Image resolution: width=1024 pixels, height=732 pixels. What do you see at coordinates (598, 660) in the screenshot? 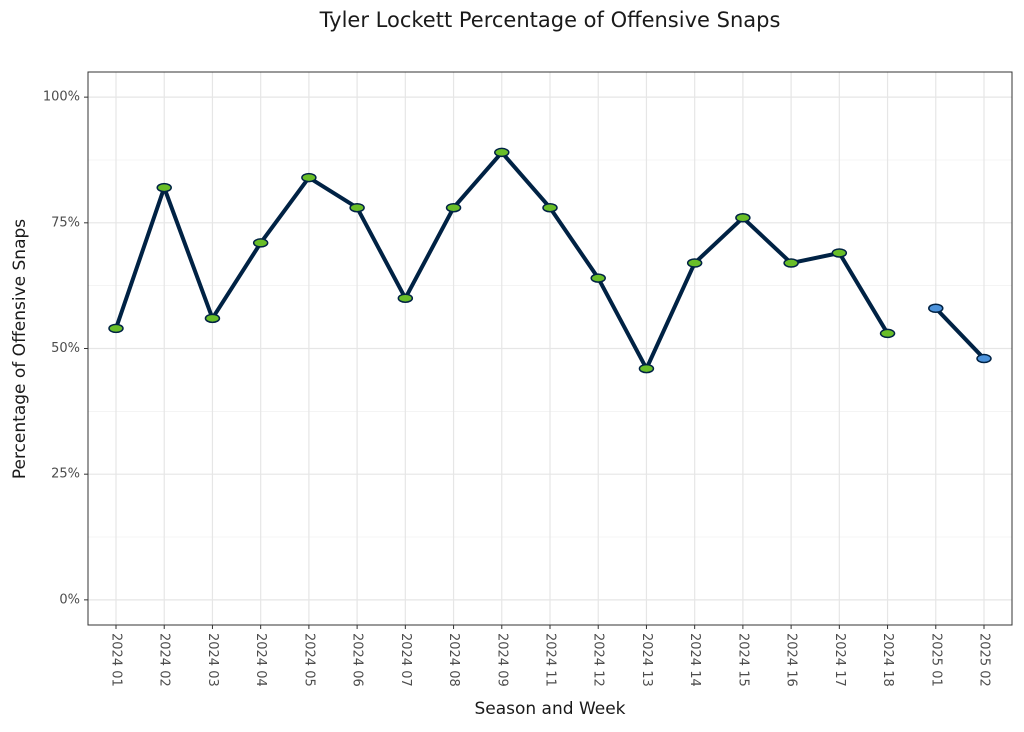
I see `x-tick-label: 2024 12` at bounding box center [598, 660].